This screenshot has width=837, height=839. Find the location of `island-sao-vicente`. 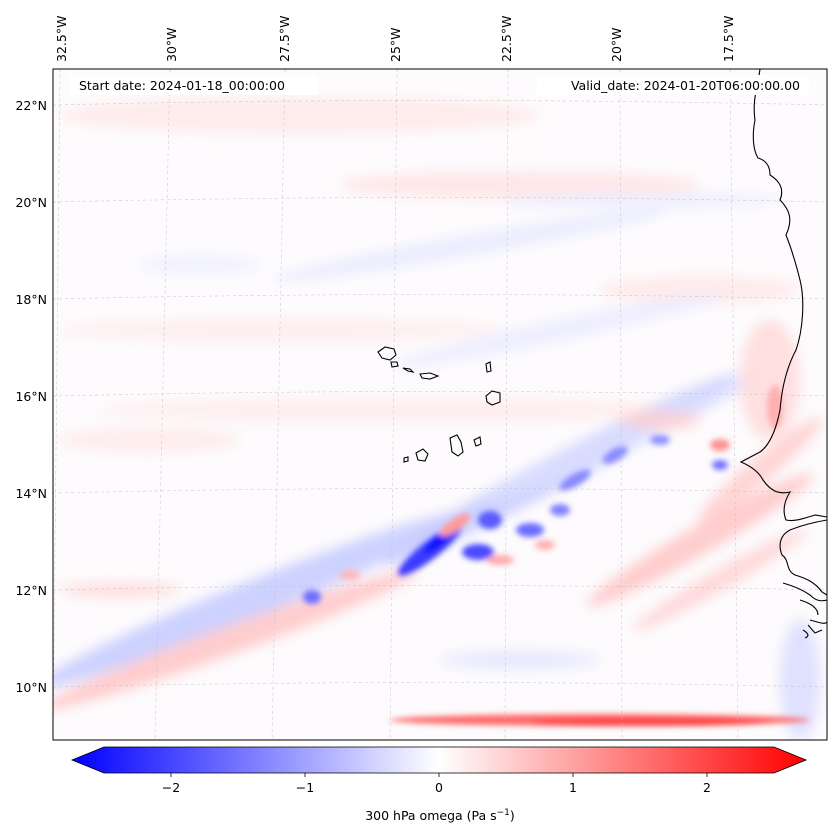

island-sao-vicente is located at coordinates (394, 364).